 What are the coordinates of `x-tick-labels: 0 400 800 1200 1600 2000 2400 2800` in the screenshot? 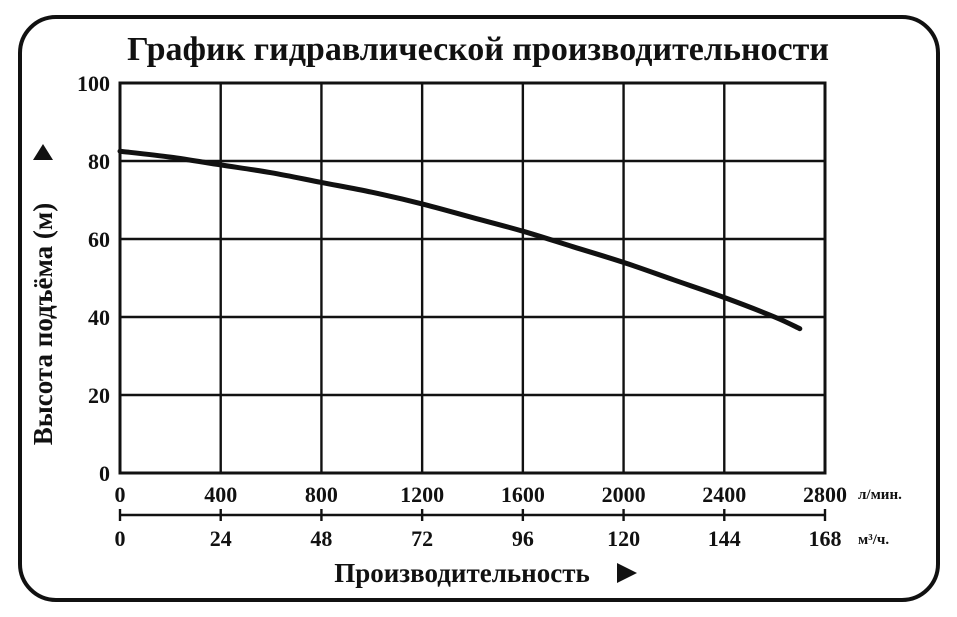 It's located at (481, 494).